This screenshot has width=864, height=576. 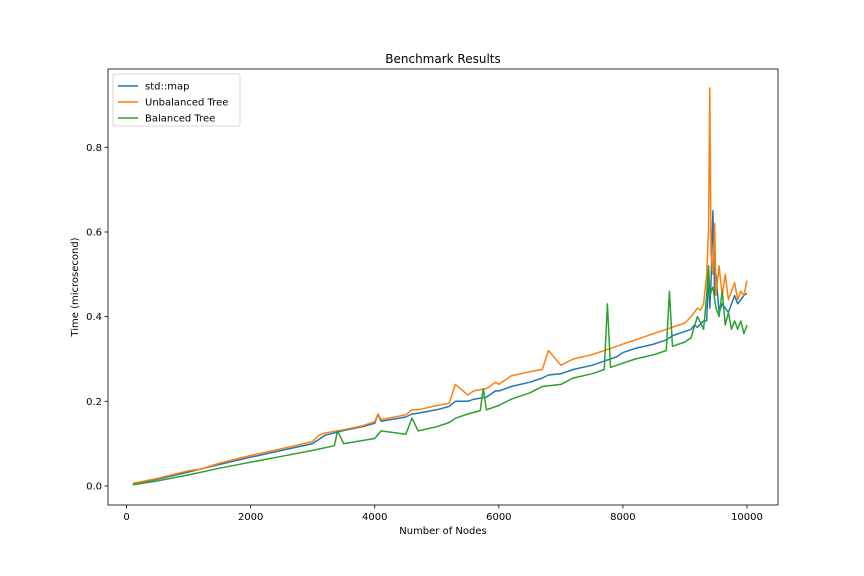 What do you see at coordinates (126, 517) in the screenshot?
I see `x-tick-label: 0` at bounding box center [126, 517].